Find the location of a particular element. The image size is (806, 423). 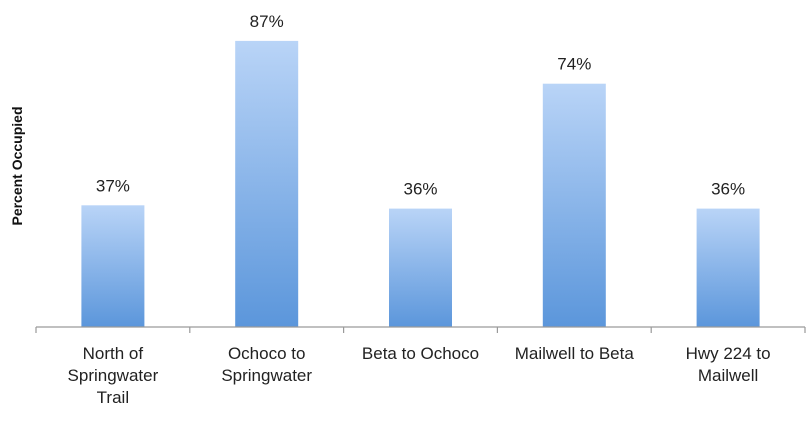

category-label: Hwy 224 to Mailwell is located at coordinates (728, 364).